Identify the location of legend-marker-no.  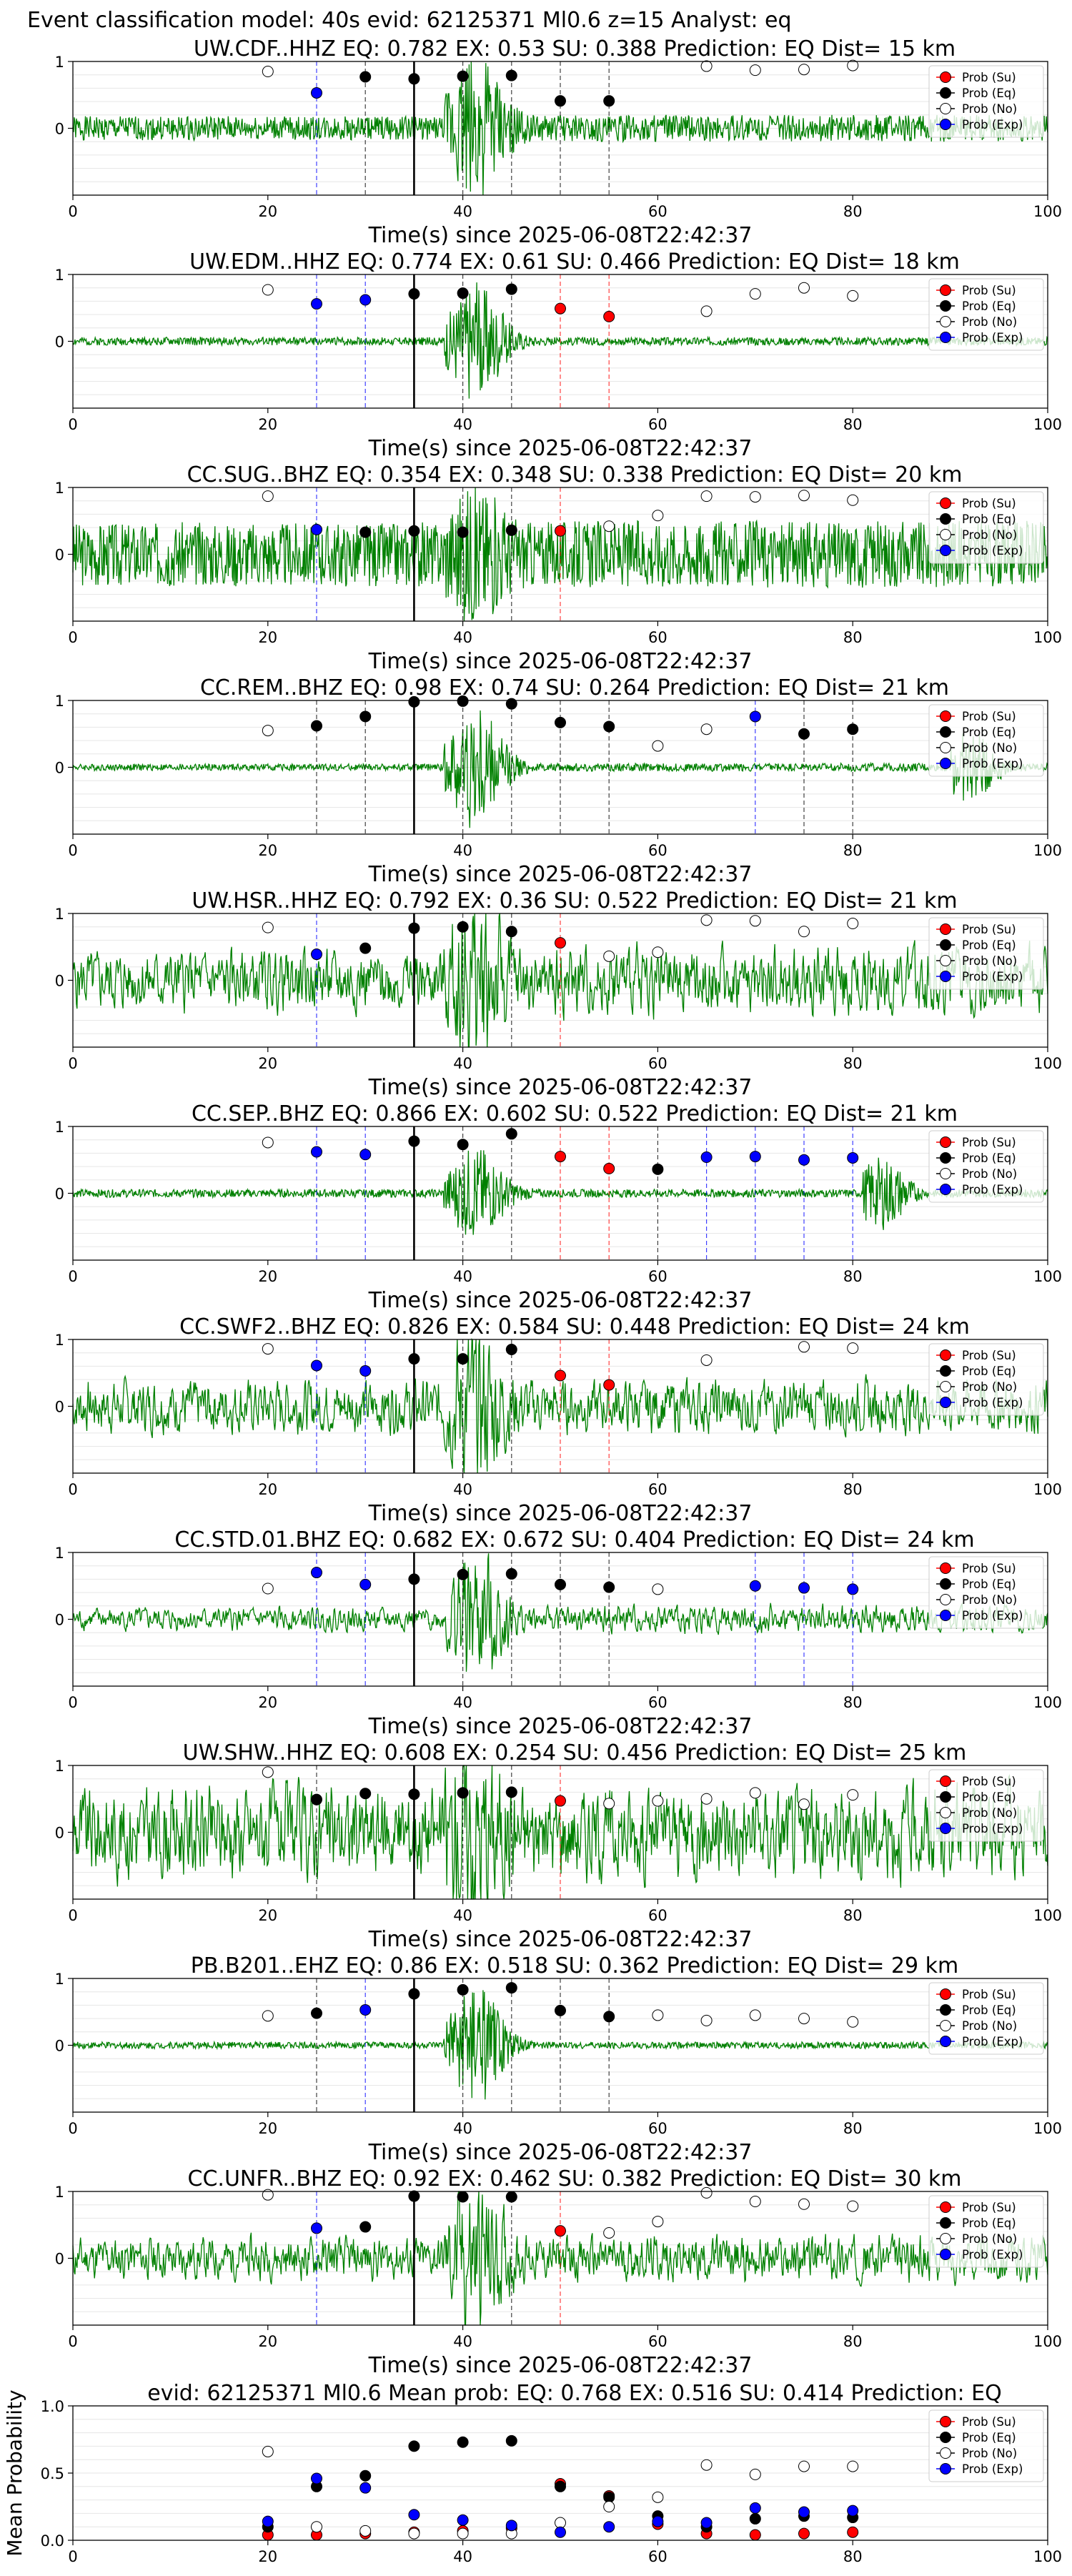
(945, 1173).